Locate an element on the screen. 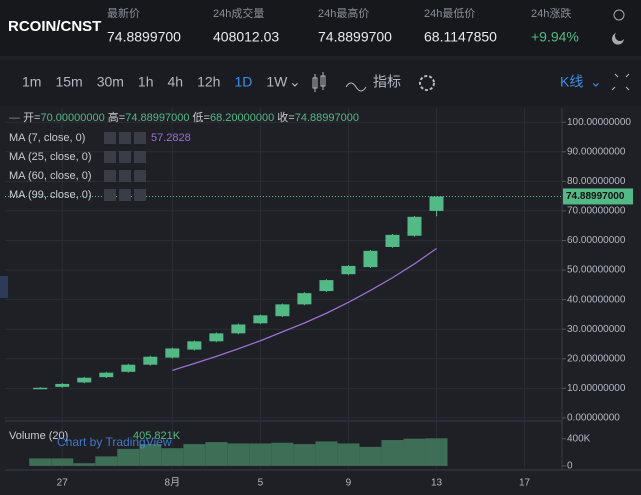 The image size is (641, 495). y-tick-label: 60.00000000 is located at coordinates (596, 240).